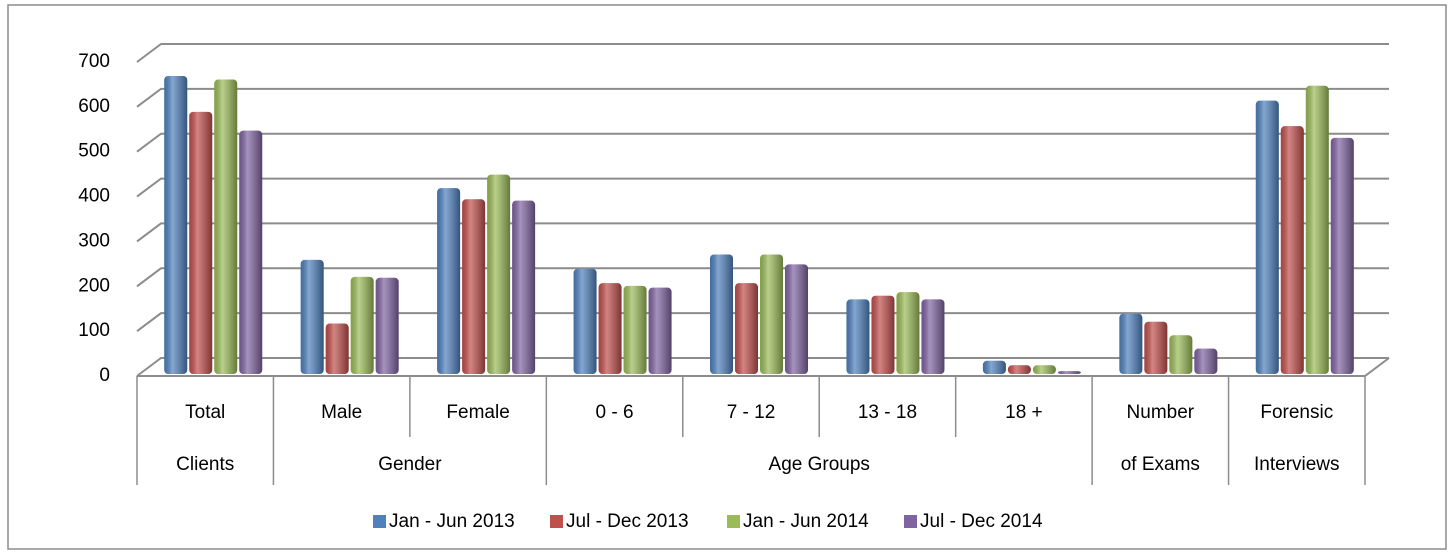  I want to click on y-tick-label: 100, so click(94, 330).